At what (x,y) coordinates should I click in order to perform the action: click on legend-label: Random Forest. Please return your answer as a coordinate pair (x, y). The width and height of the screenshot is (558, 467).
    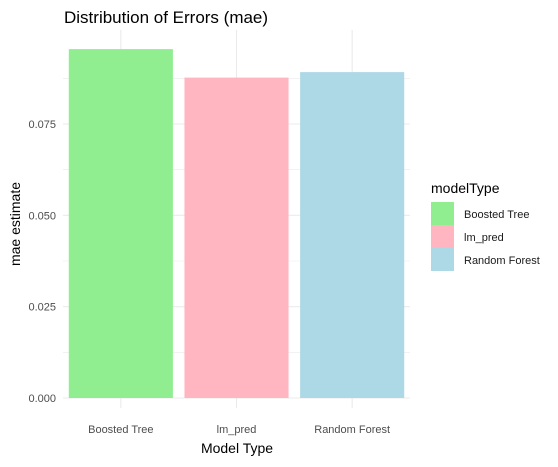
    Looking at the image, I should click on (502, 261).